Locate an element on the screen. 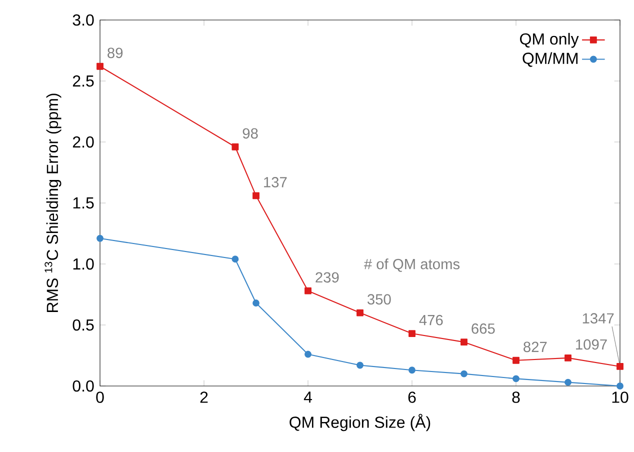  annotation: 350 is located at coordinates (379, 299).